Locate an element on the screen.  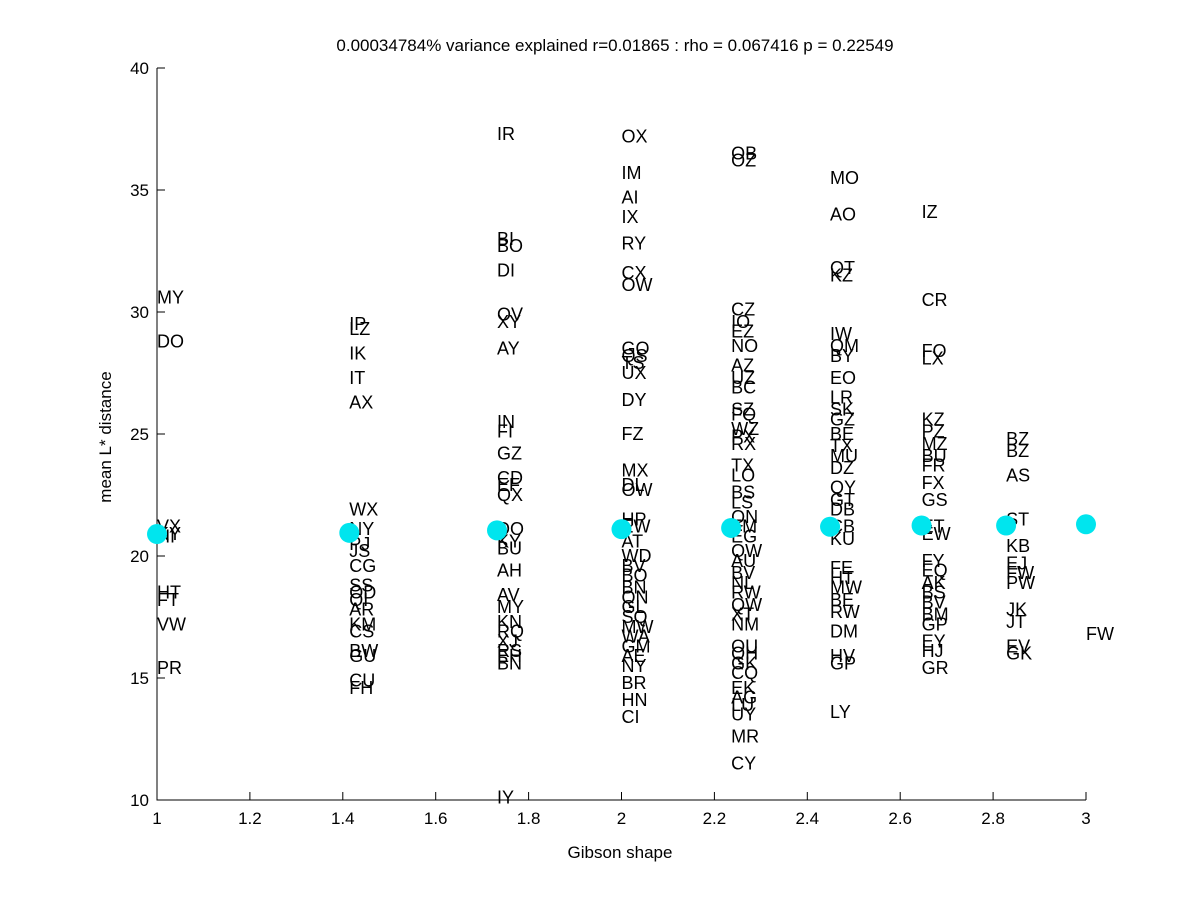
data-point-label: AU is located at coordinates (743, 561).